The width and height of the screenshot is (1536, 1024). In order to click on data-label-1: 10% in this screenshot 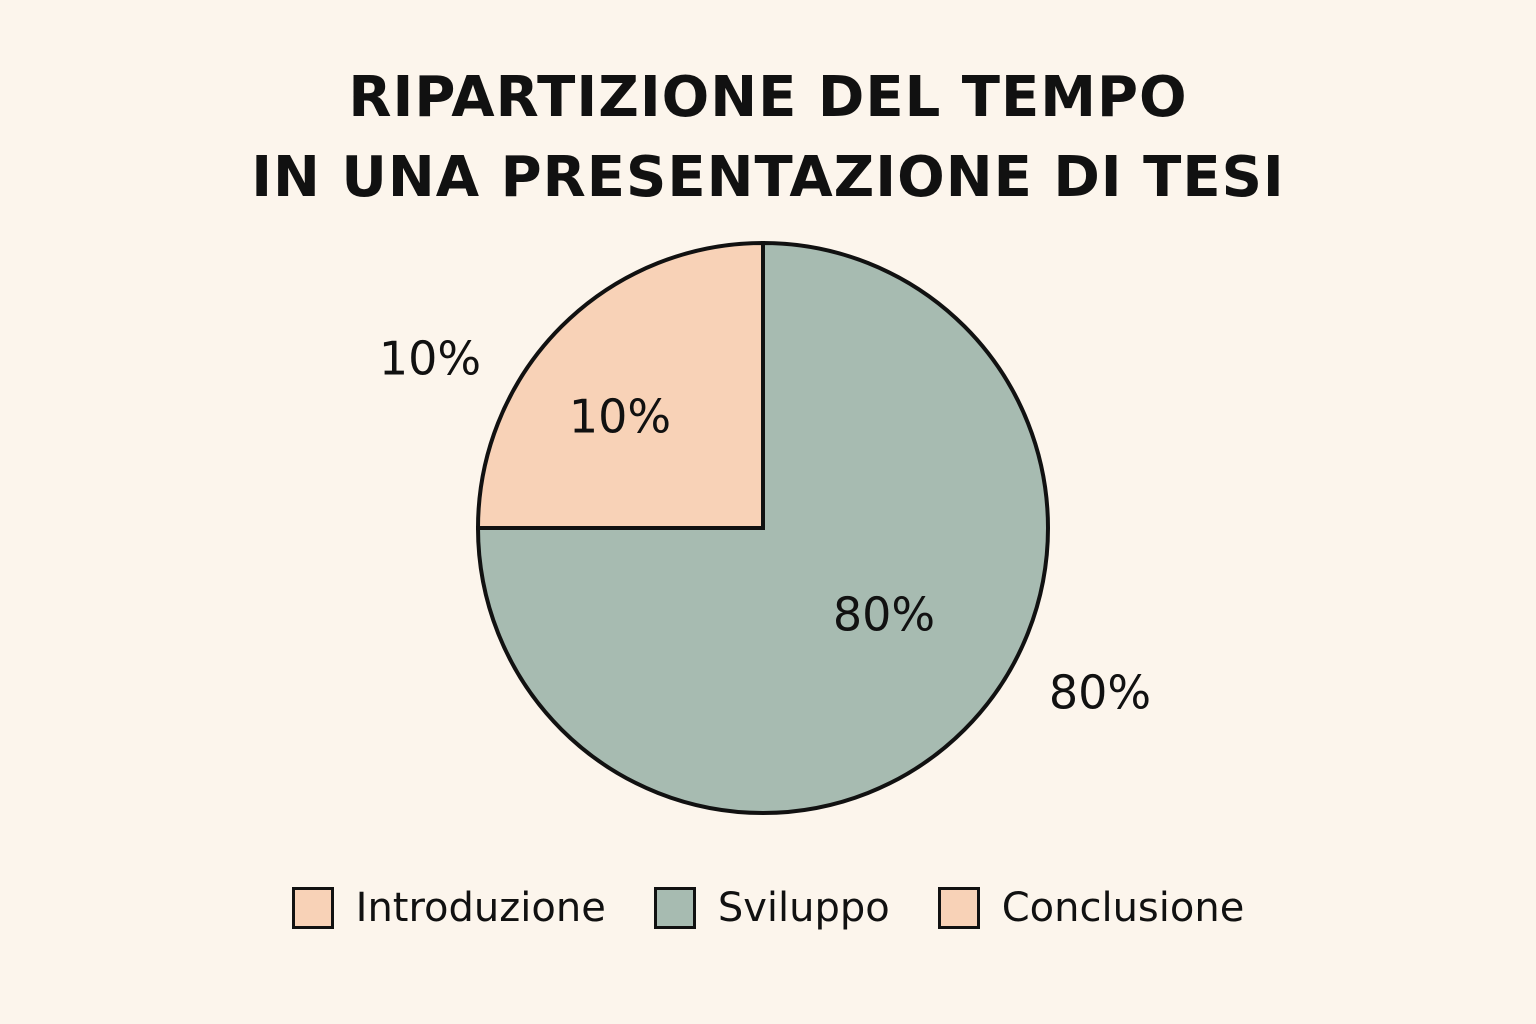, I will do `click(620, 417)`.